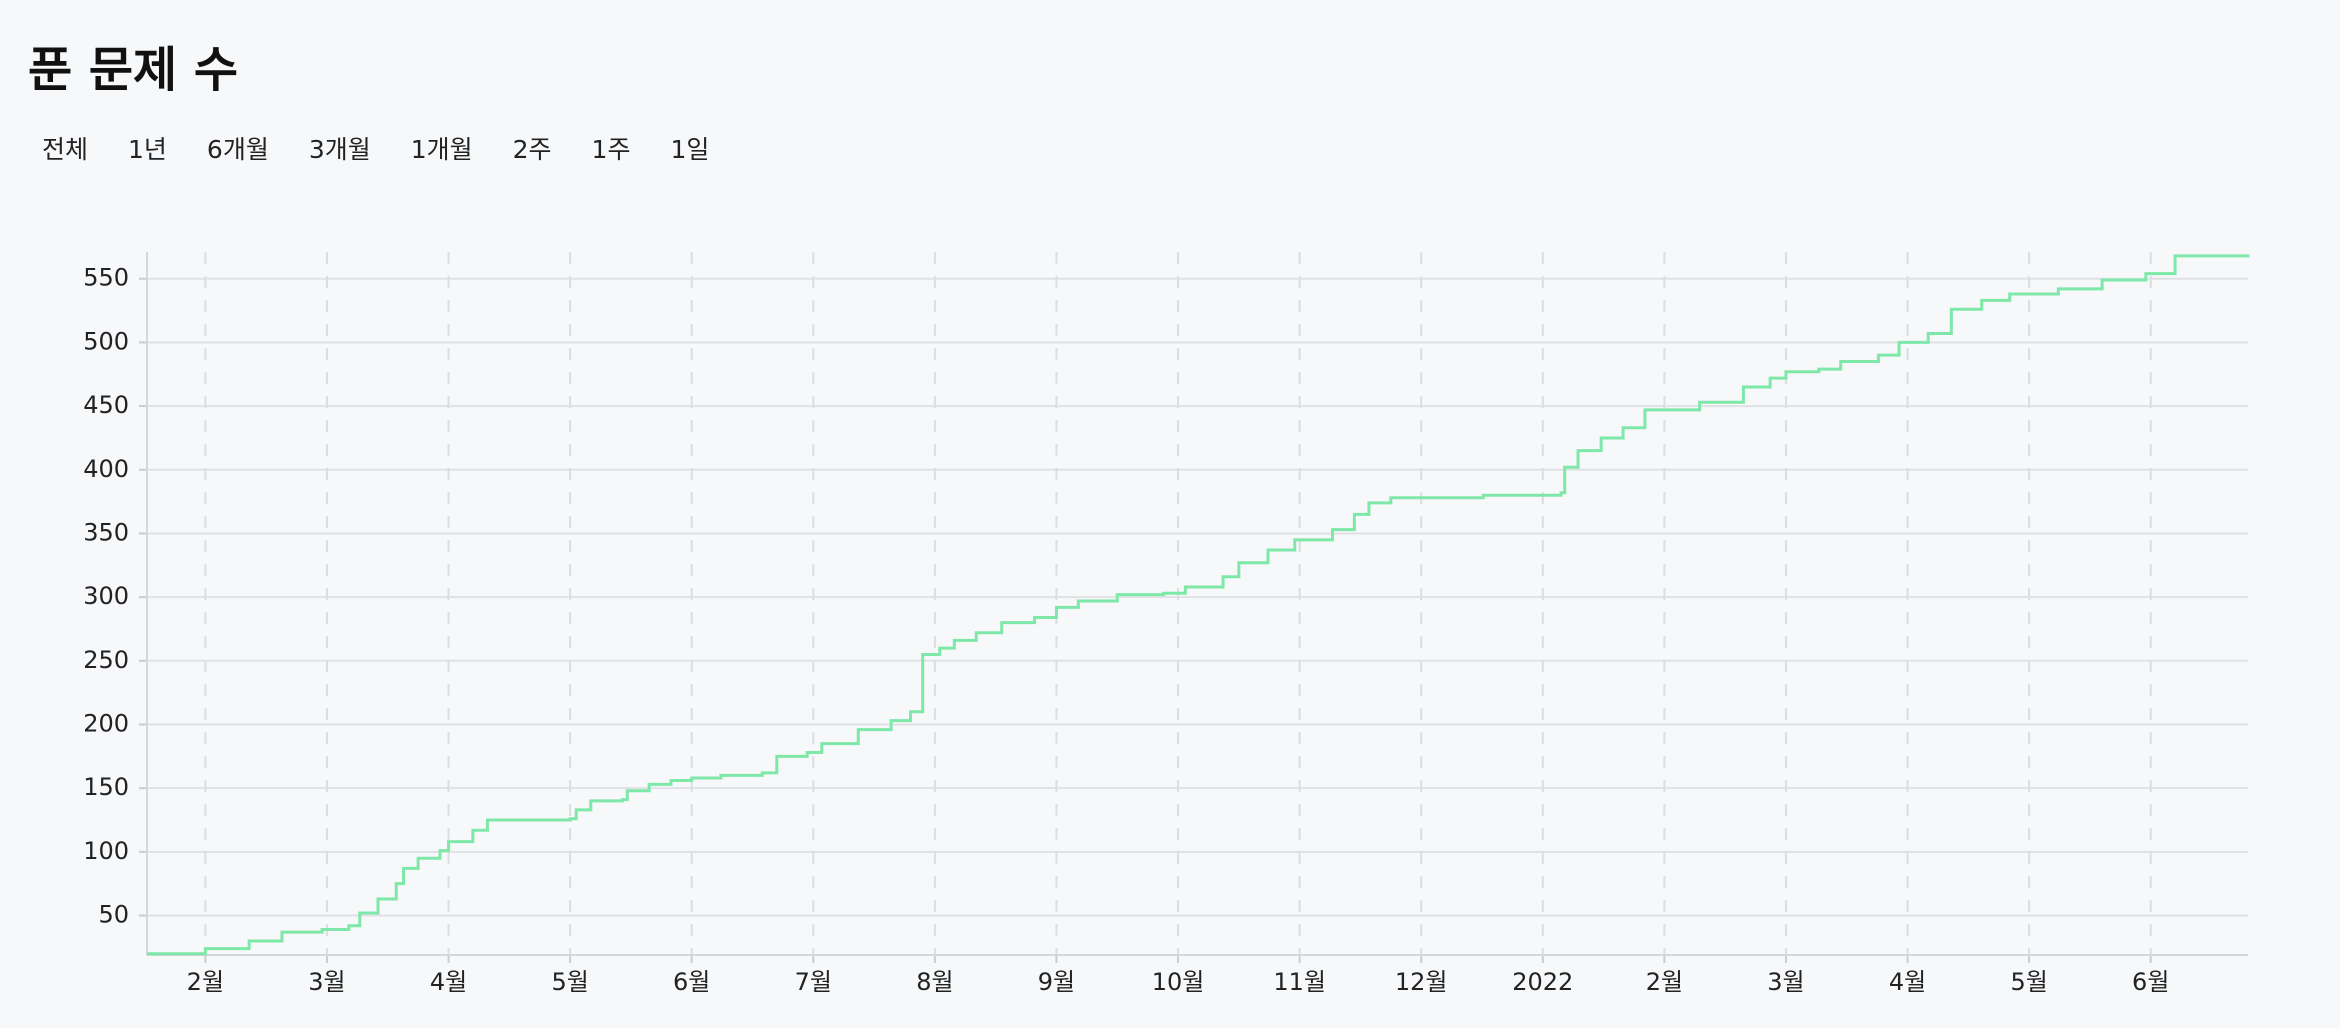  Describe the element at coordinates (106, 469) in the screenshot. I see `y-tick-label: 400` at that location.